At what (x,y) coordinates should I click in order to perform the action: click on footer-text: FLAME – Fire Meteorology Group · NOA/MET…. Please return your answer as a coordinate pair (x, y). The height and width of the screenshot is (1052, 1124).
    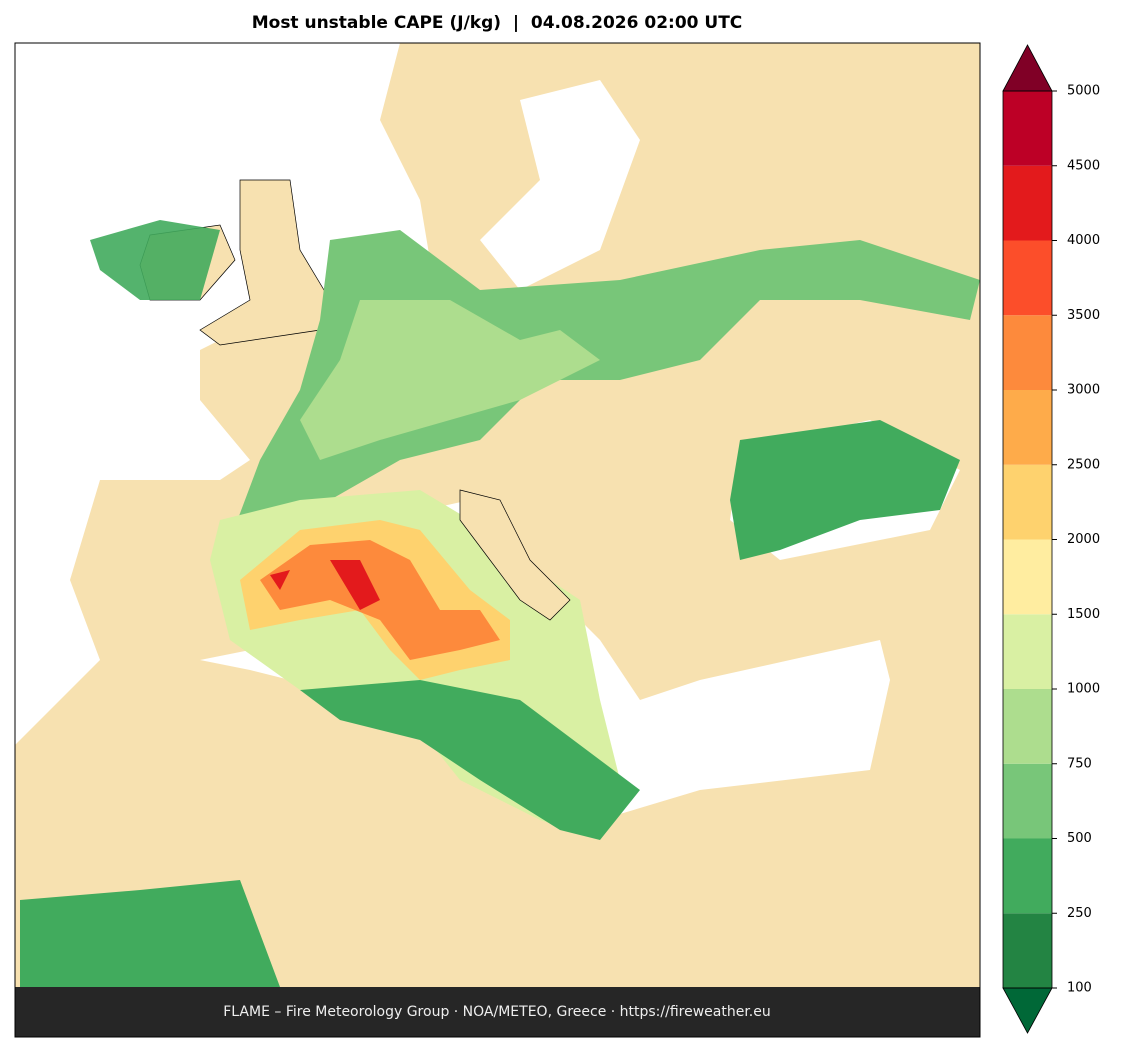
    Looking at the image, I should click on (497, 1012).